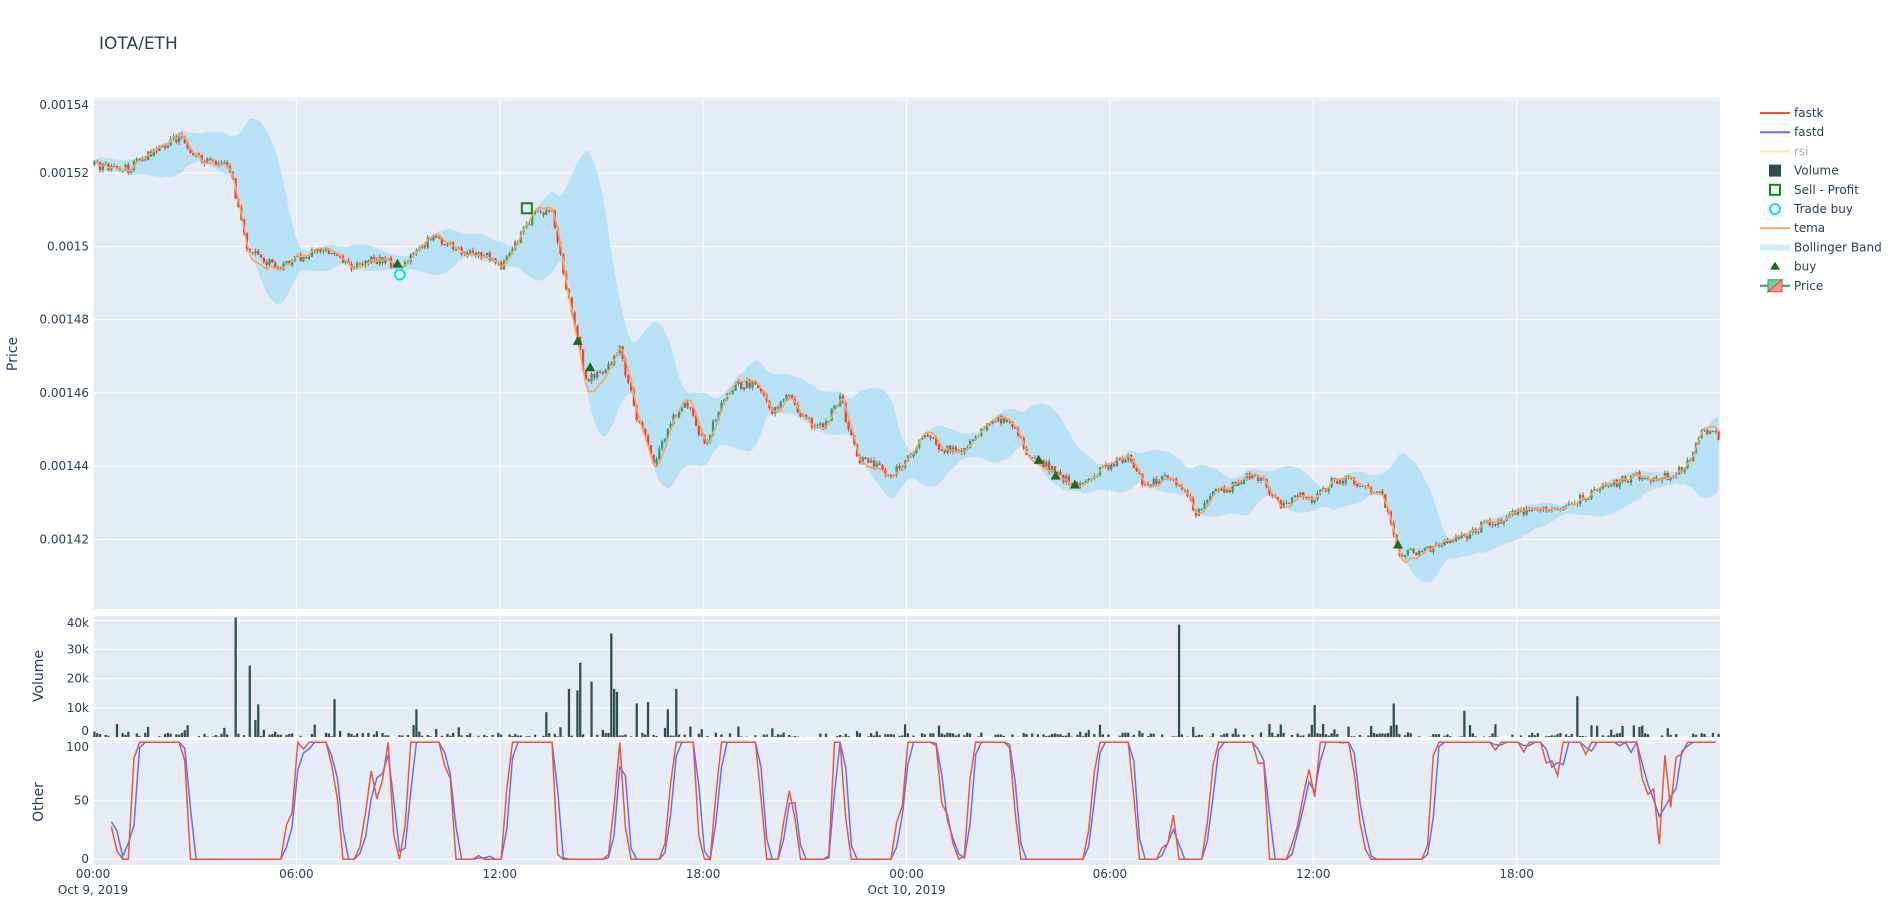 Image resolution: width=1888 pixels, height=913 pixels. Describe the element at coordinates (81, 801) in the screenshot. I see `other-y-tick-label: 50` at that location.